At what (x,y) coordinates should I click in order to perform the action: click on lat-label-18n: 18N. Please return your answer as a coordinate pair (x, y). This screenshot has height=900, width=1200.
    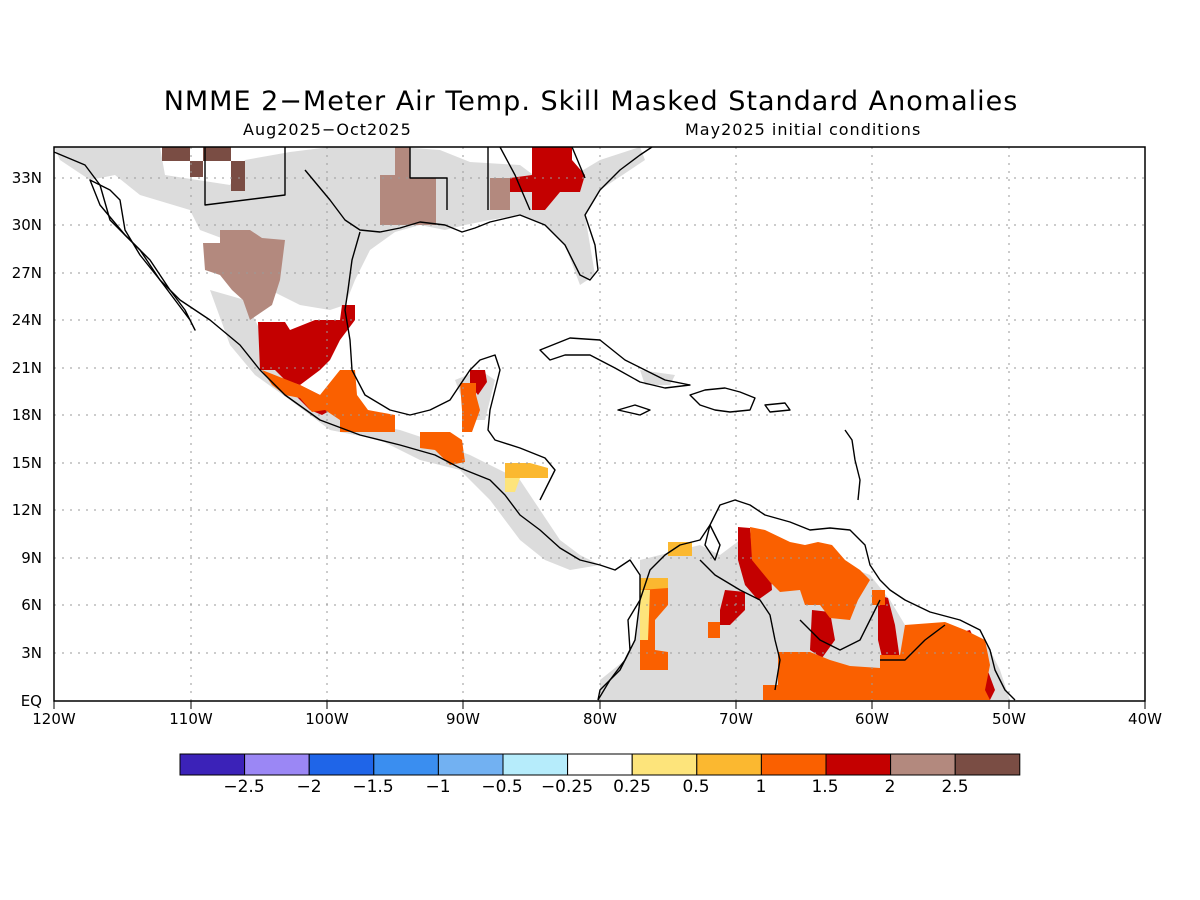
    Looking at the image, I should click on (26, 415).